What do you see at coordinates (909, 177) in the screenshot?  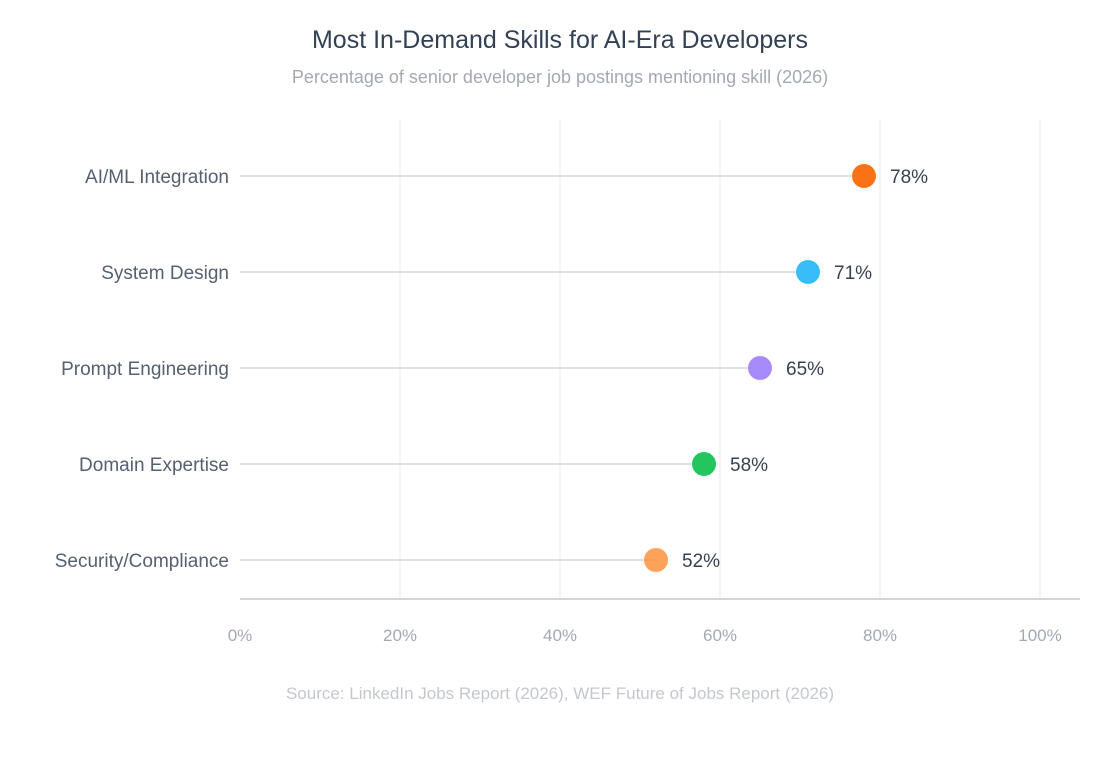 I see `value-label: 78%` at bounding box center [909, 177].